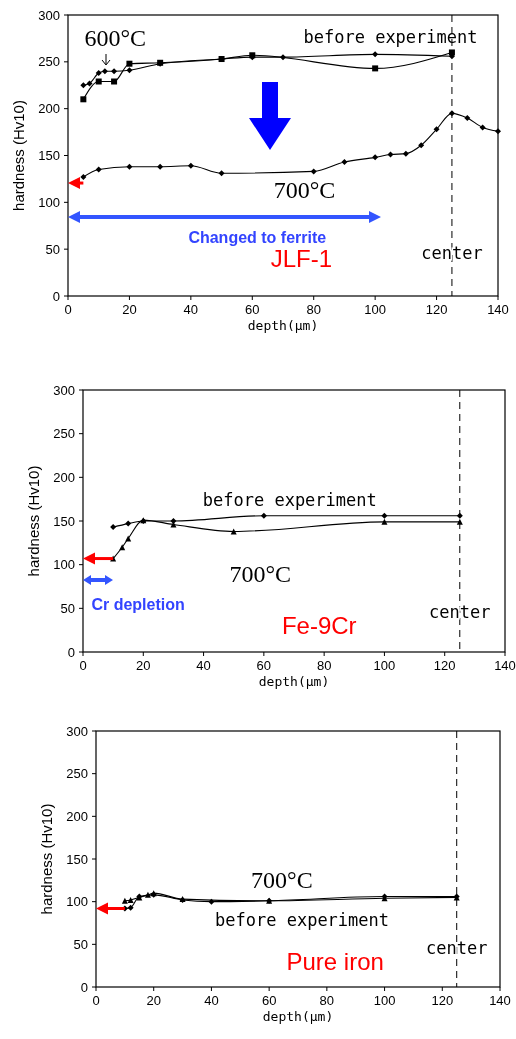  Describe the element at coordinates (335, 961) in the screenshot. I see `text: Pure iron` at that location.